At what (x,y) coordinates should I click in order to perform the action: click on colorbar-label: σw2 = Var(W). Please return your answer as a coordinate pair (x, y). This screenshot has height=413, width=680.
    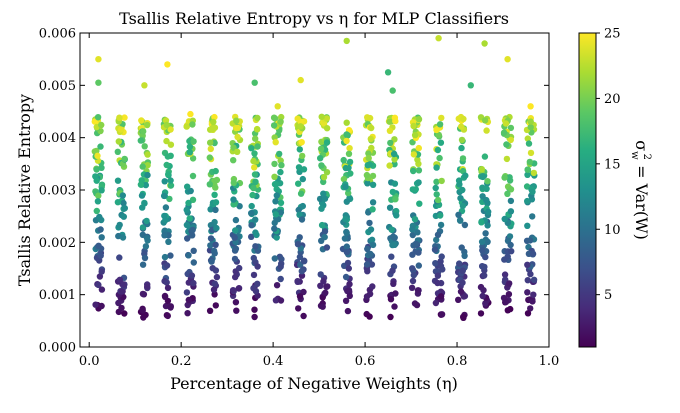
    Looking at the image, I should click on (640, 190).